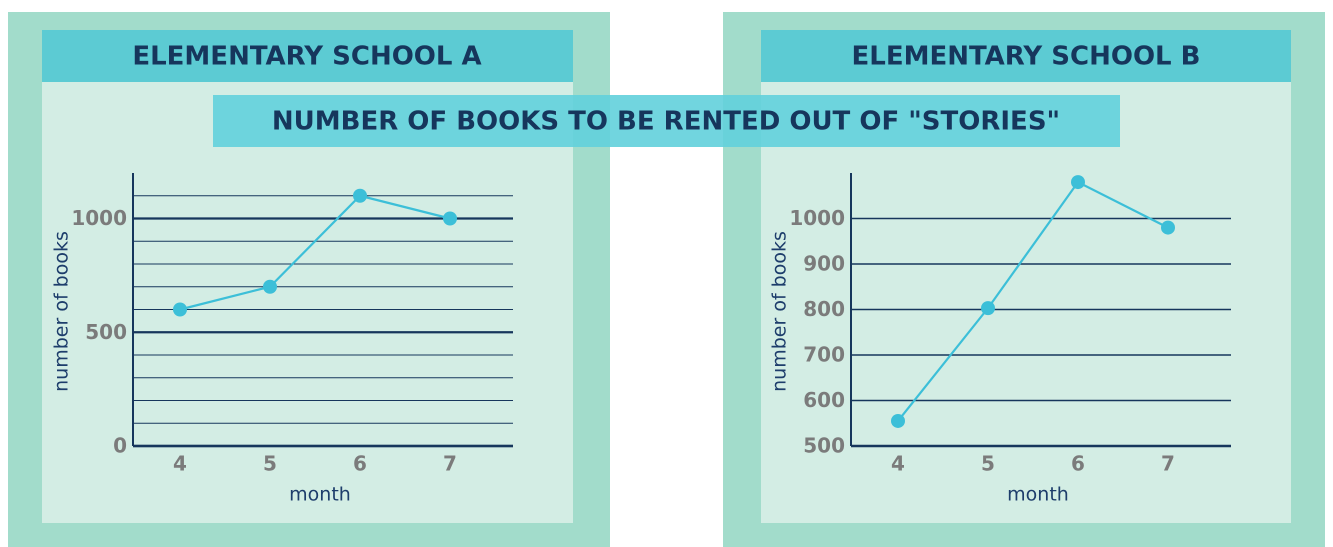 This screenshot has width=1333, height=547. Describe the element at coordinates (824, 264) in the screenshot. I see `y-tick-label: 900` at that location.